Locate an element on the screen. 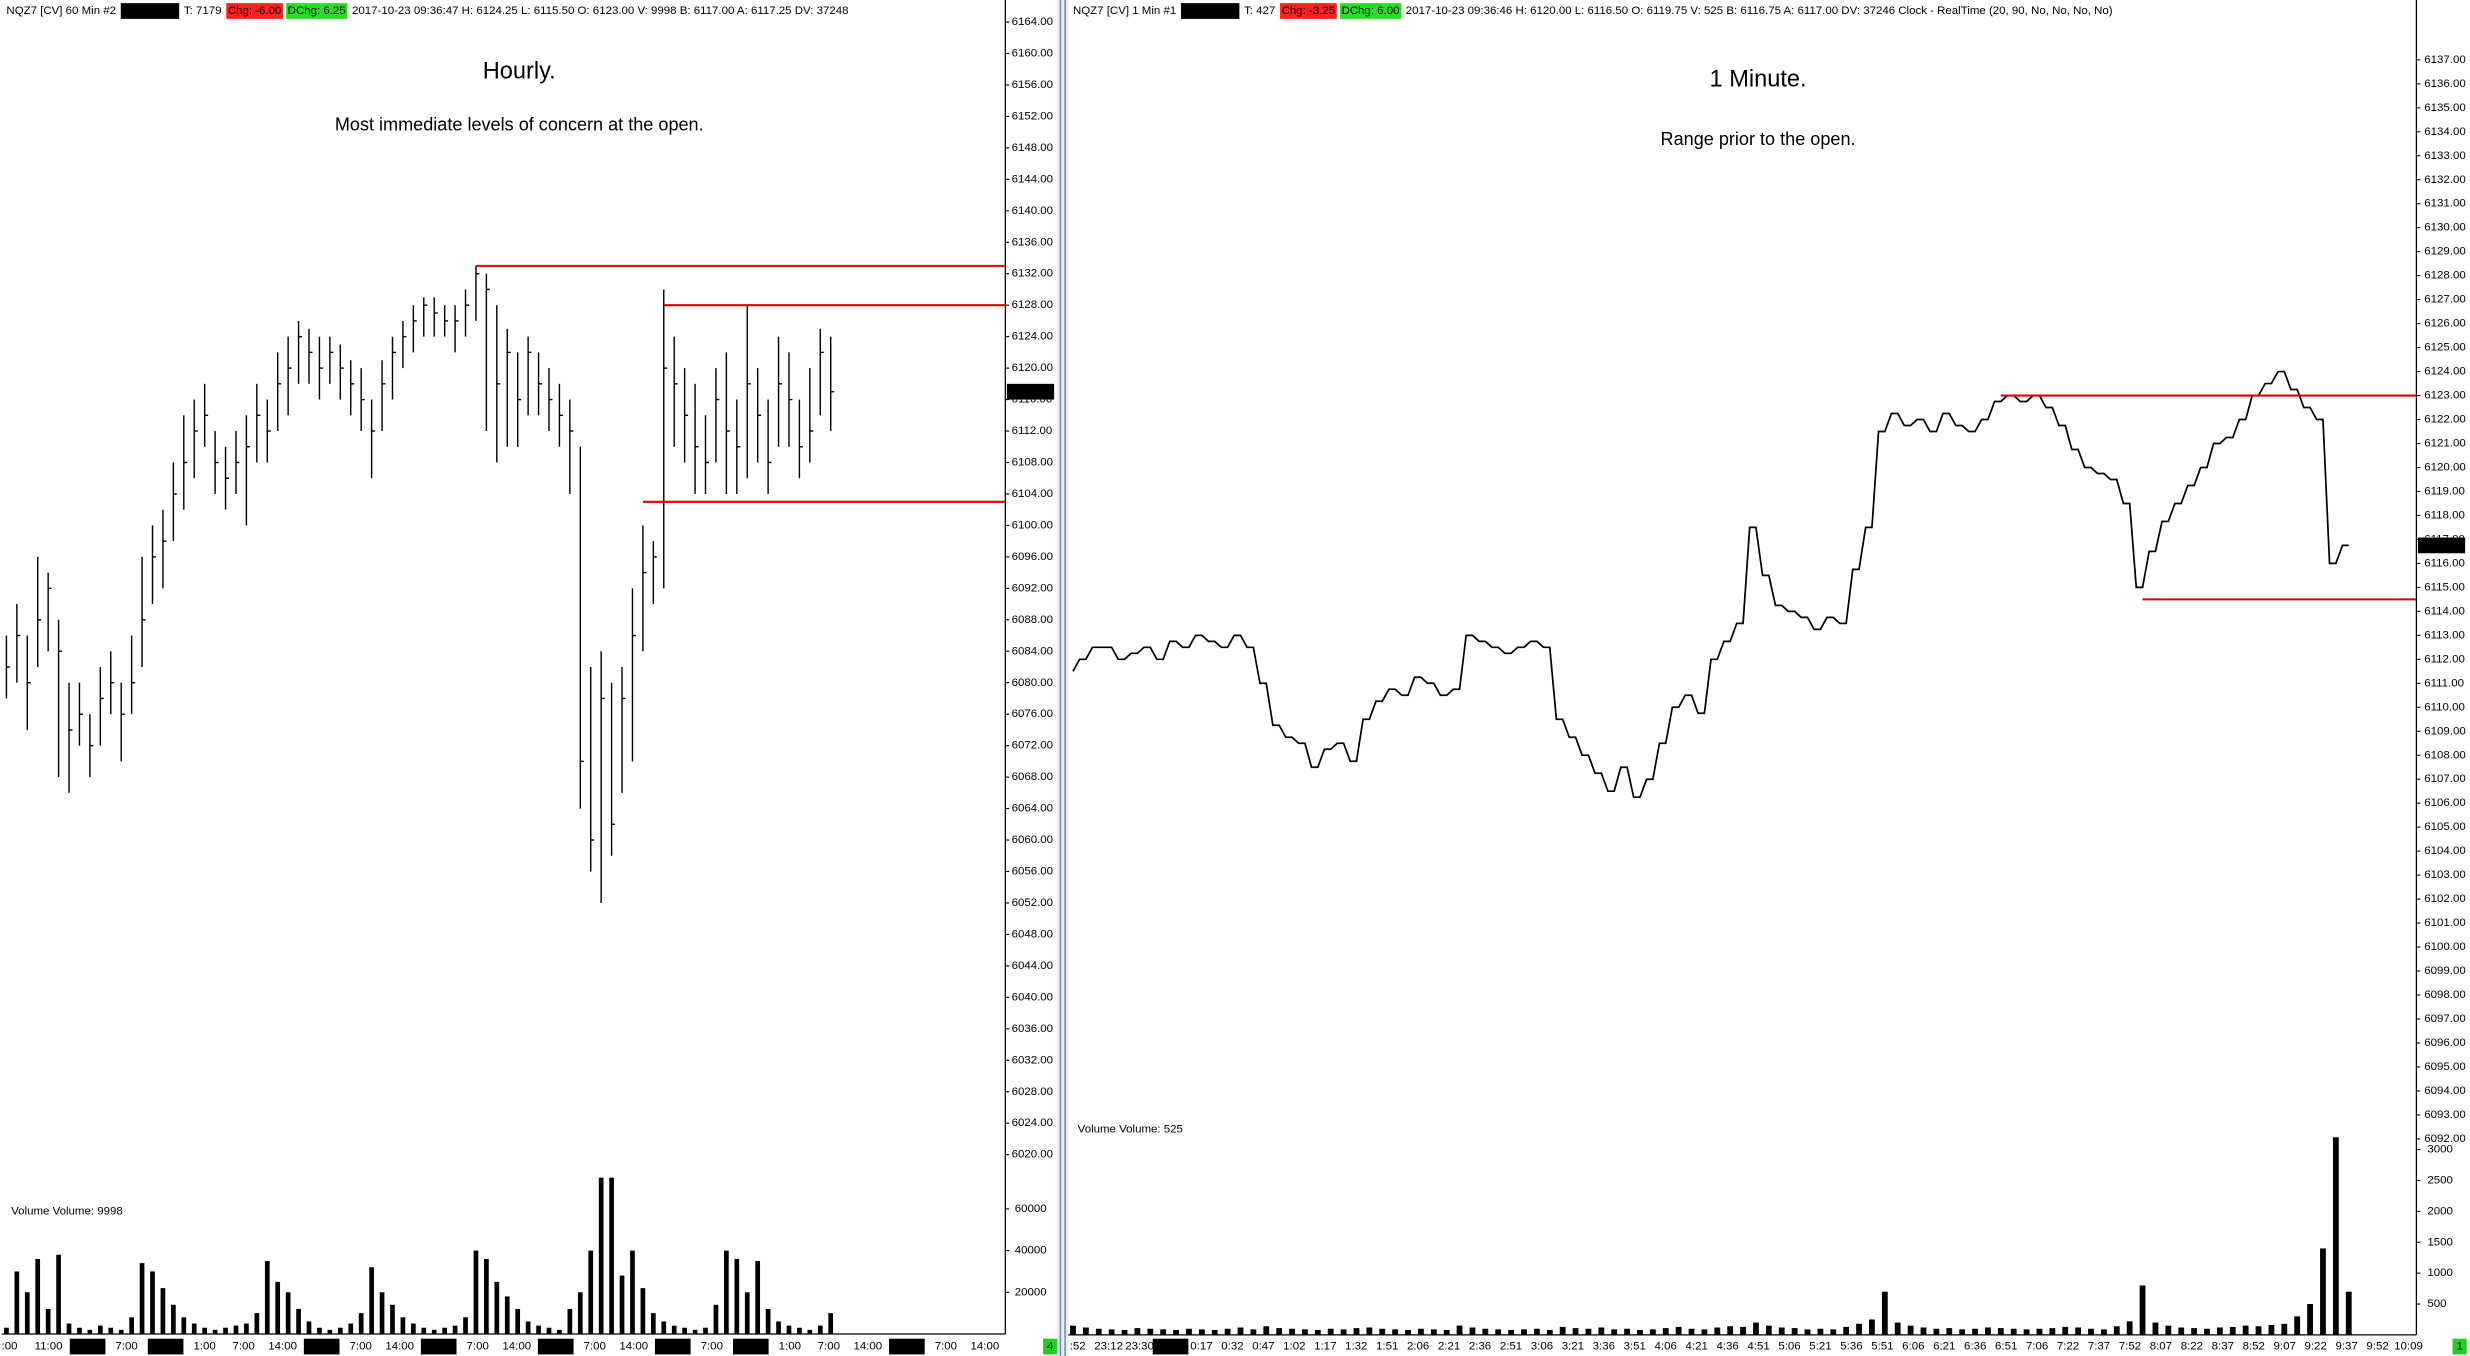 The image size is (2470, 1356). volume-tick-label: 2000 is located at coordinates (2440, 1211).